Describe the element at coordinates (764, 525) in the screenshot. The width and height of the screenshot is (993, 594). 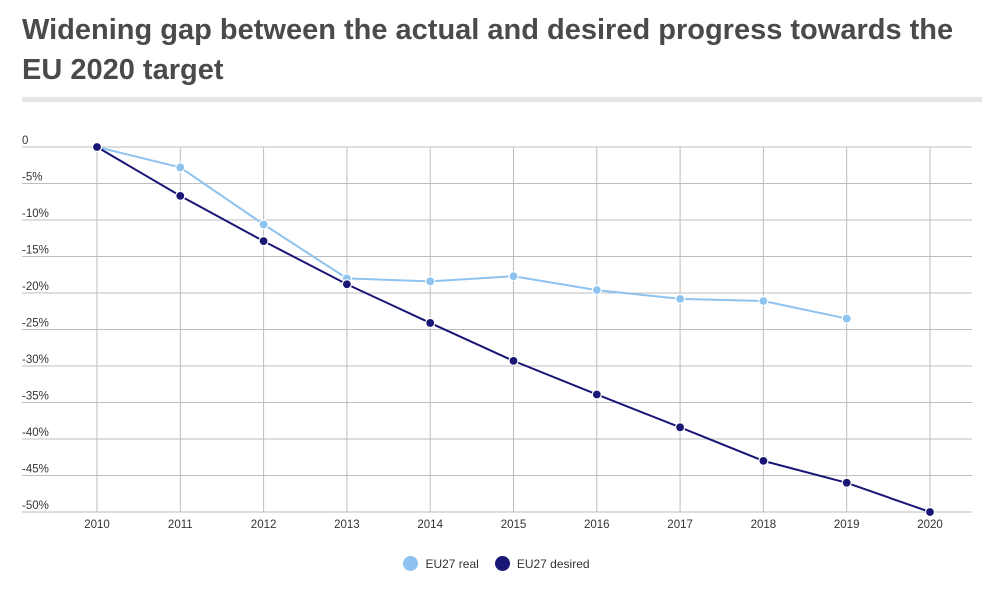
I see `x-tick-label: 2018` at that location.